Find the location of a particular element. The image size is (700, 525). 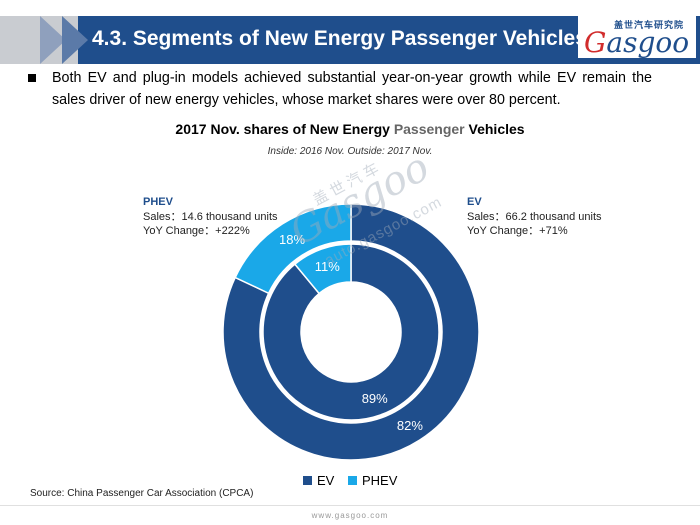

logo-wordmark: Gasgoo is located at coordinates (636, 42).